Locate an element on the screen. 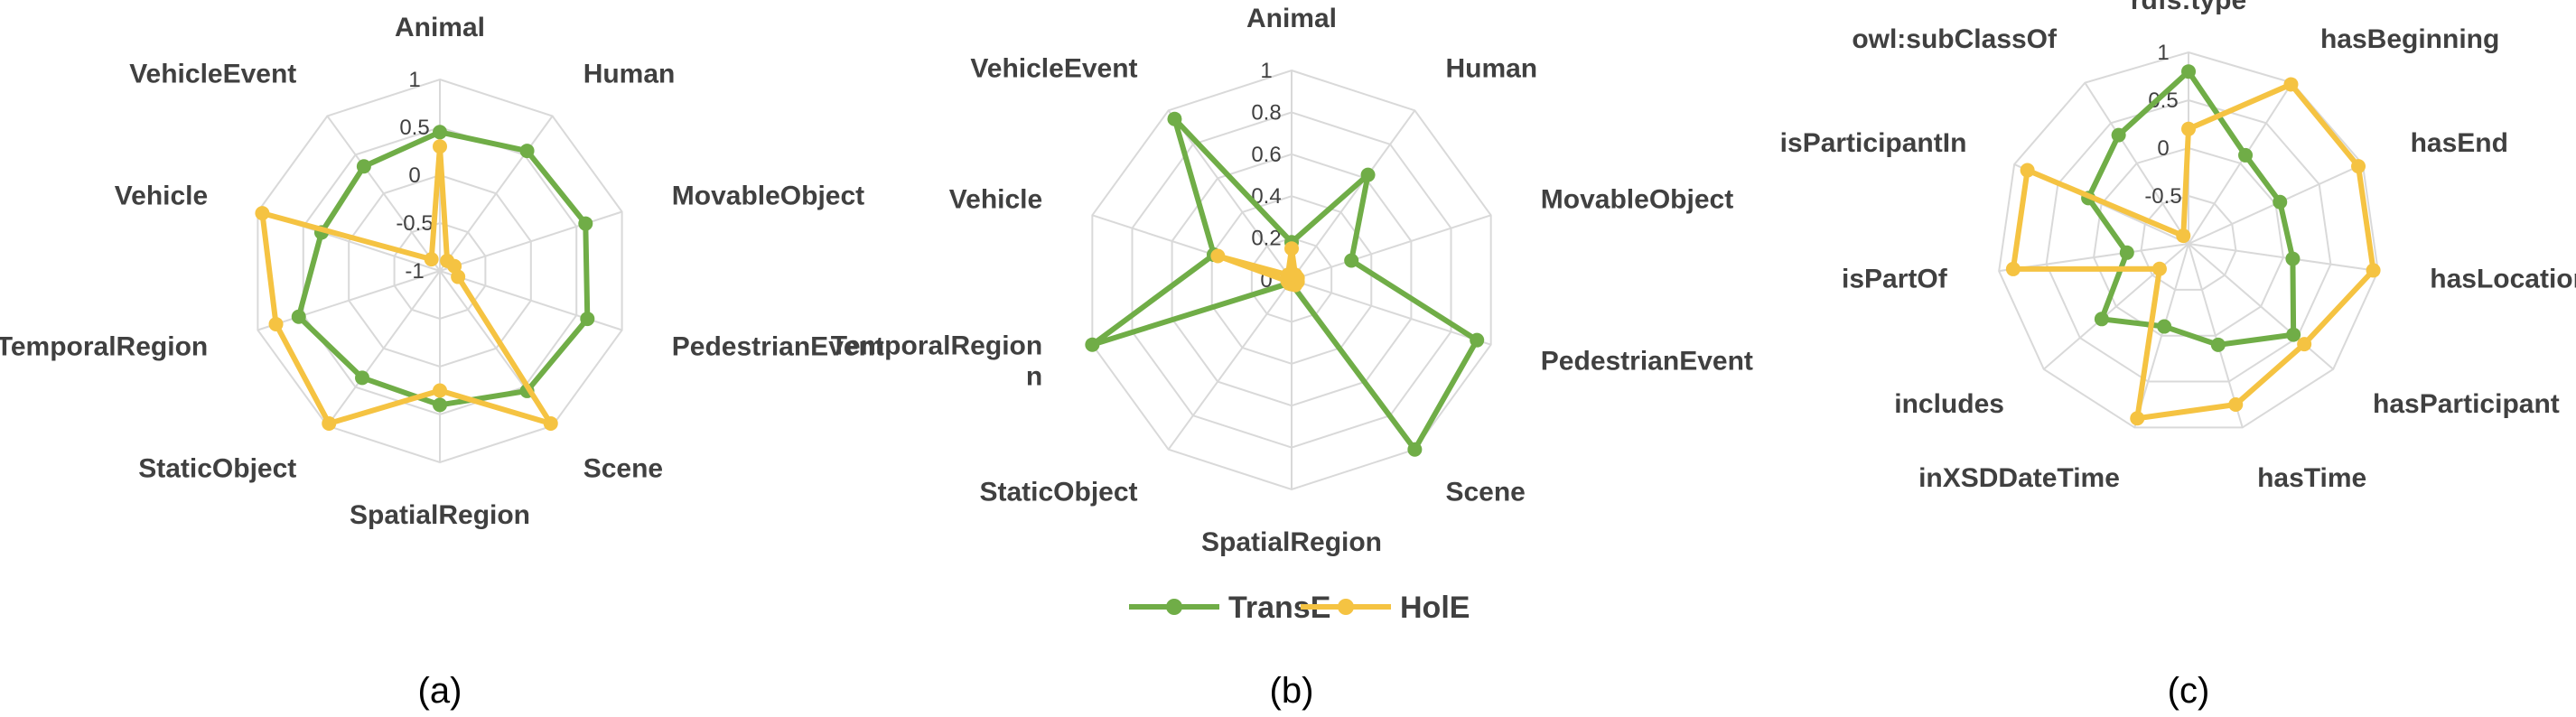  axis-label-temporalregion: TemporalRegion n is located at coordinates (936, 361).